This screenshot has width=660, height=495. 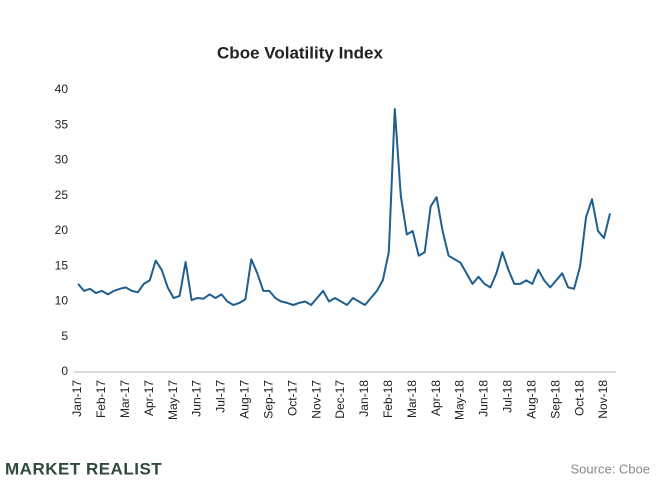 What do you see at coordinates (388, 399) in the screenshot?
I see `x-tick-label: Feb-18` at bounding box center [388, 399].